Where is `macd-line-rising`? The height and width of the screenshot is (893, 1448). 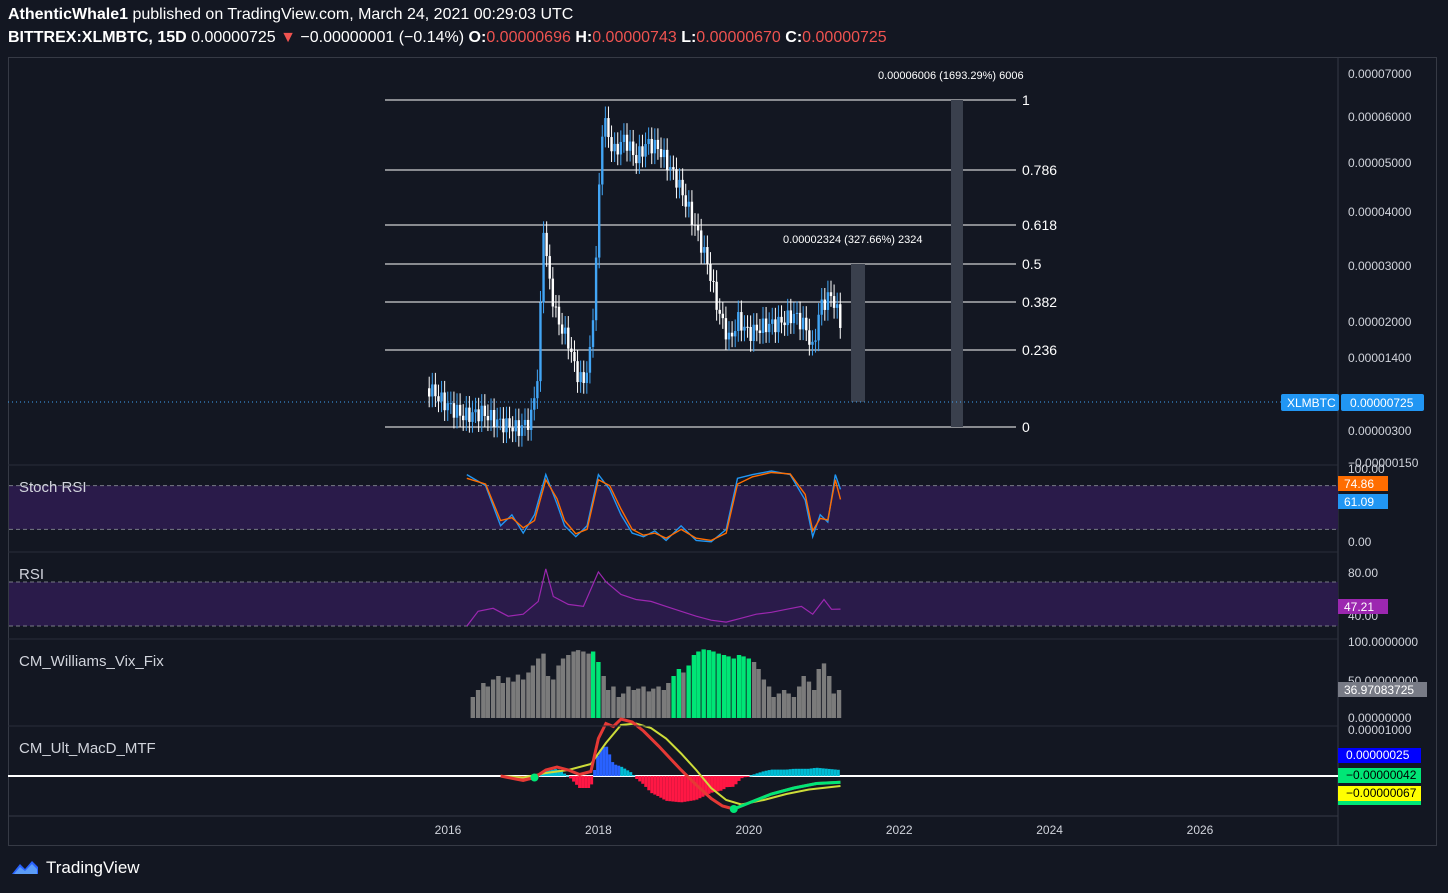
macd-line-rising is located at coordinates (787, 795).